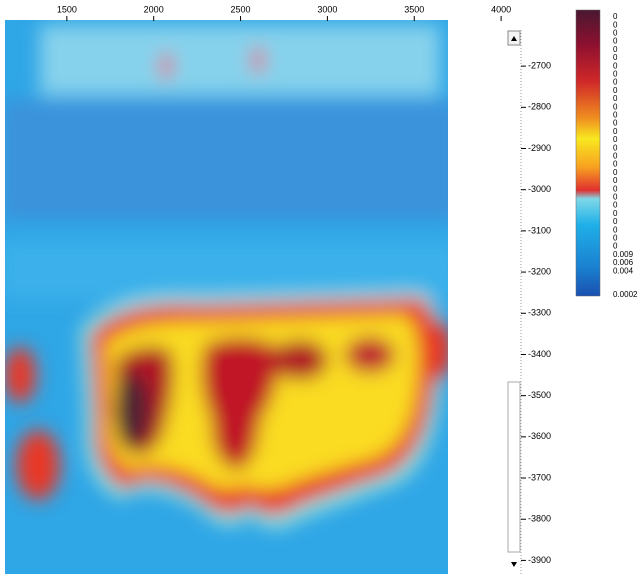 The height and width of the screenshot is (579, 639). I want to click on y-tick-label: -2800, so click(539, 107).